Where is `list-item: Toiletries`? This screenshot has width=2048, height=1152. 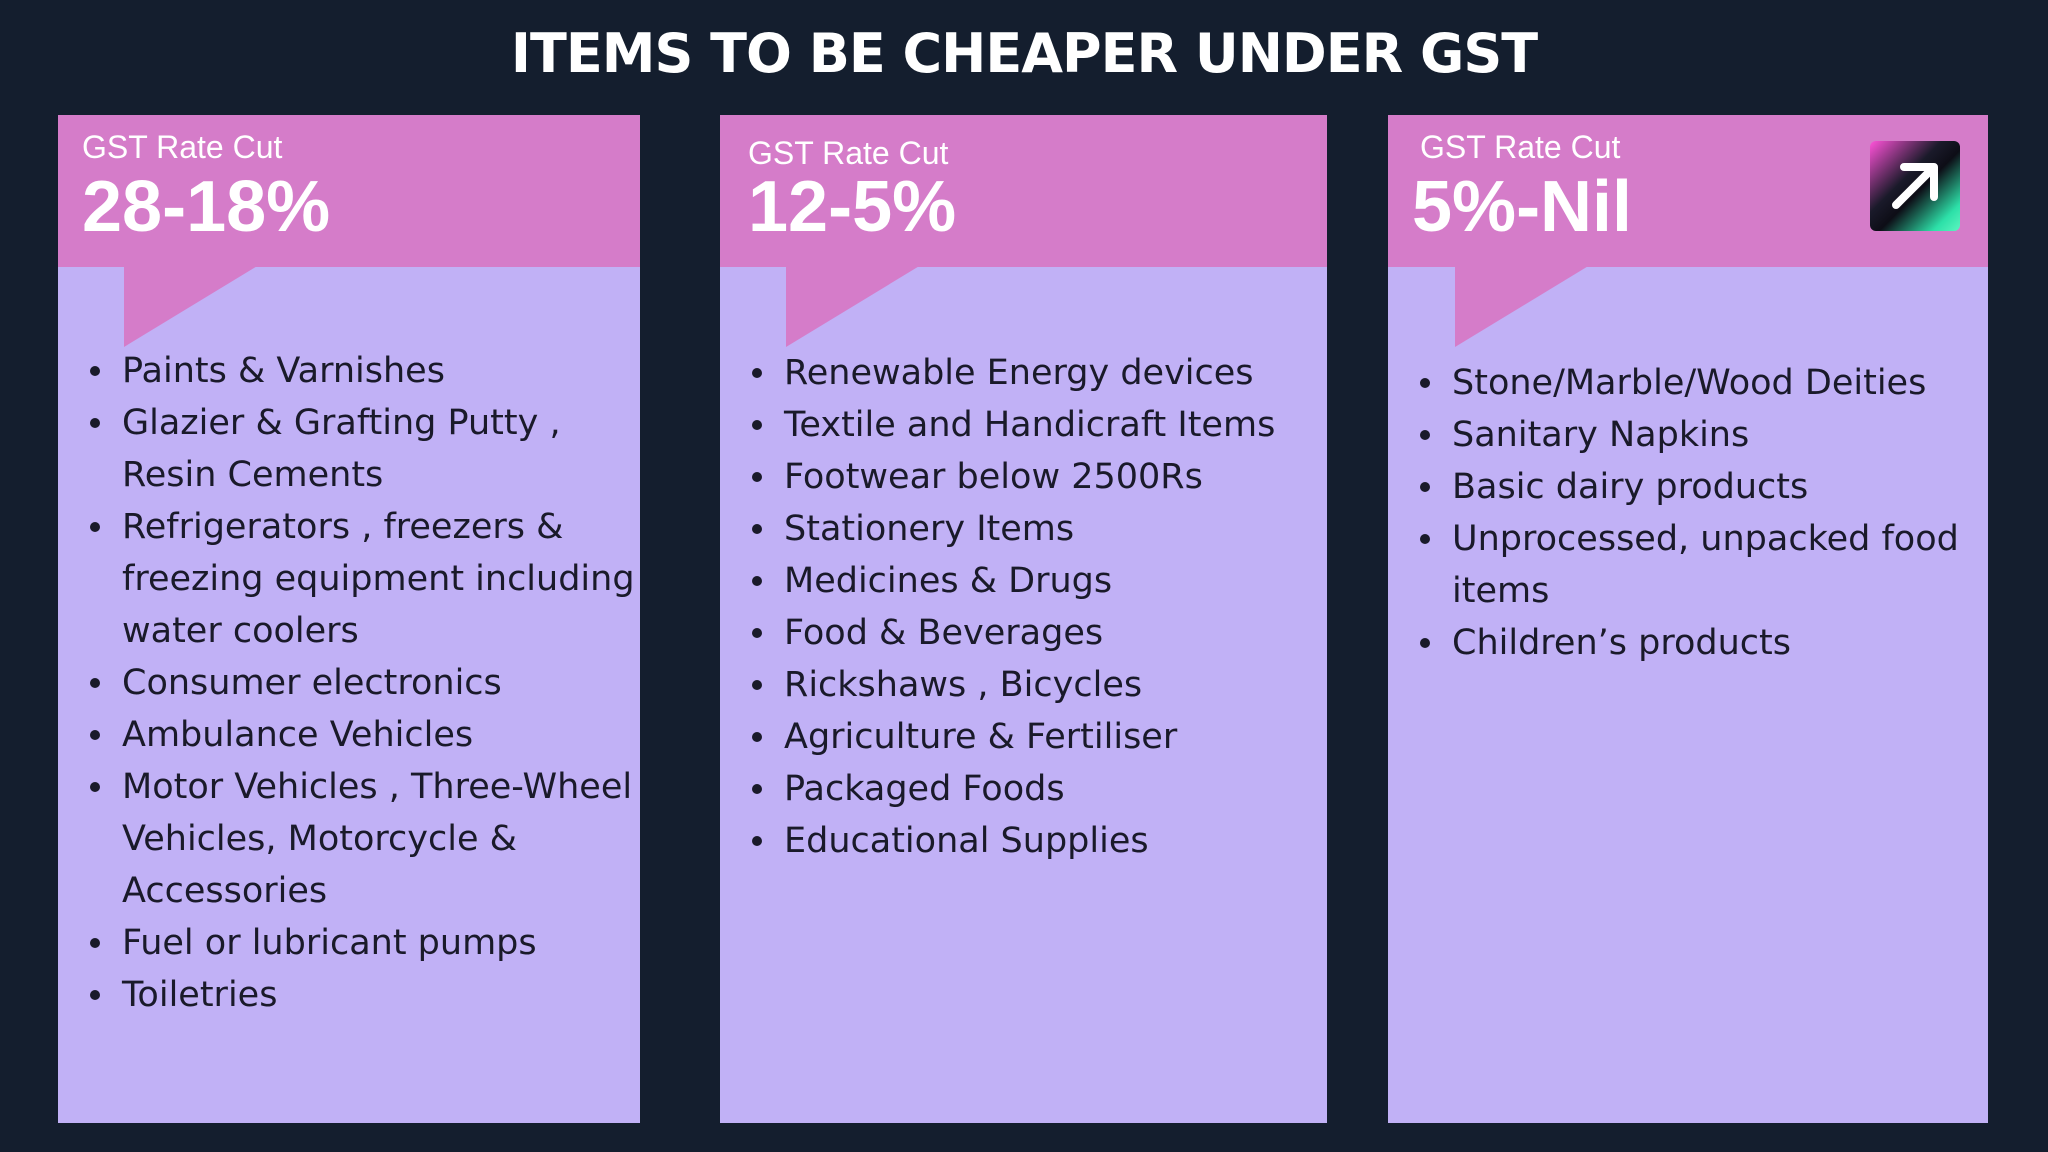 list-item: Toiletries is located at coordinates (349, 995).